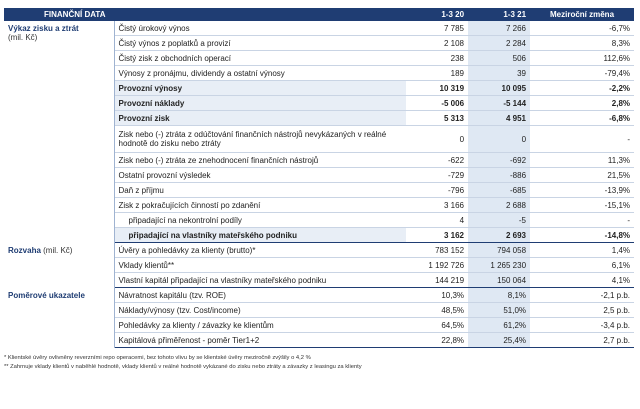  Describe the element at coordinates (499, 118) in the screenshot. I see `row-value: 4 951` at that location.